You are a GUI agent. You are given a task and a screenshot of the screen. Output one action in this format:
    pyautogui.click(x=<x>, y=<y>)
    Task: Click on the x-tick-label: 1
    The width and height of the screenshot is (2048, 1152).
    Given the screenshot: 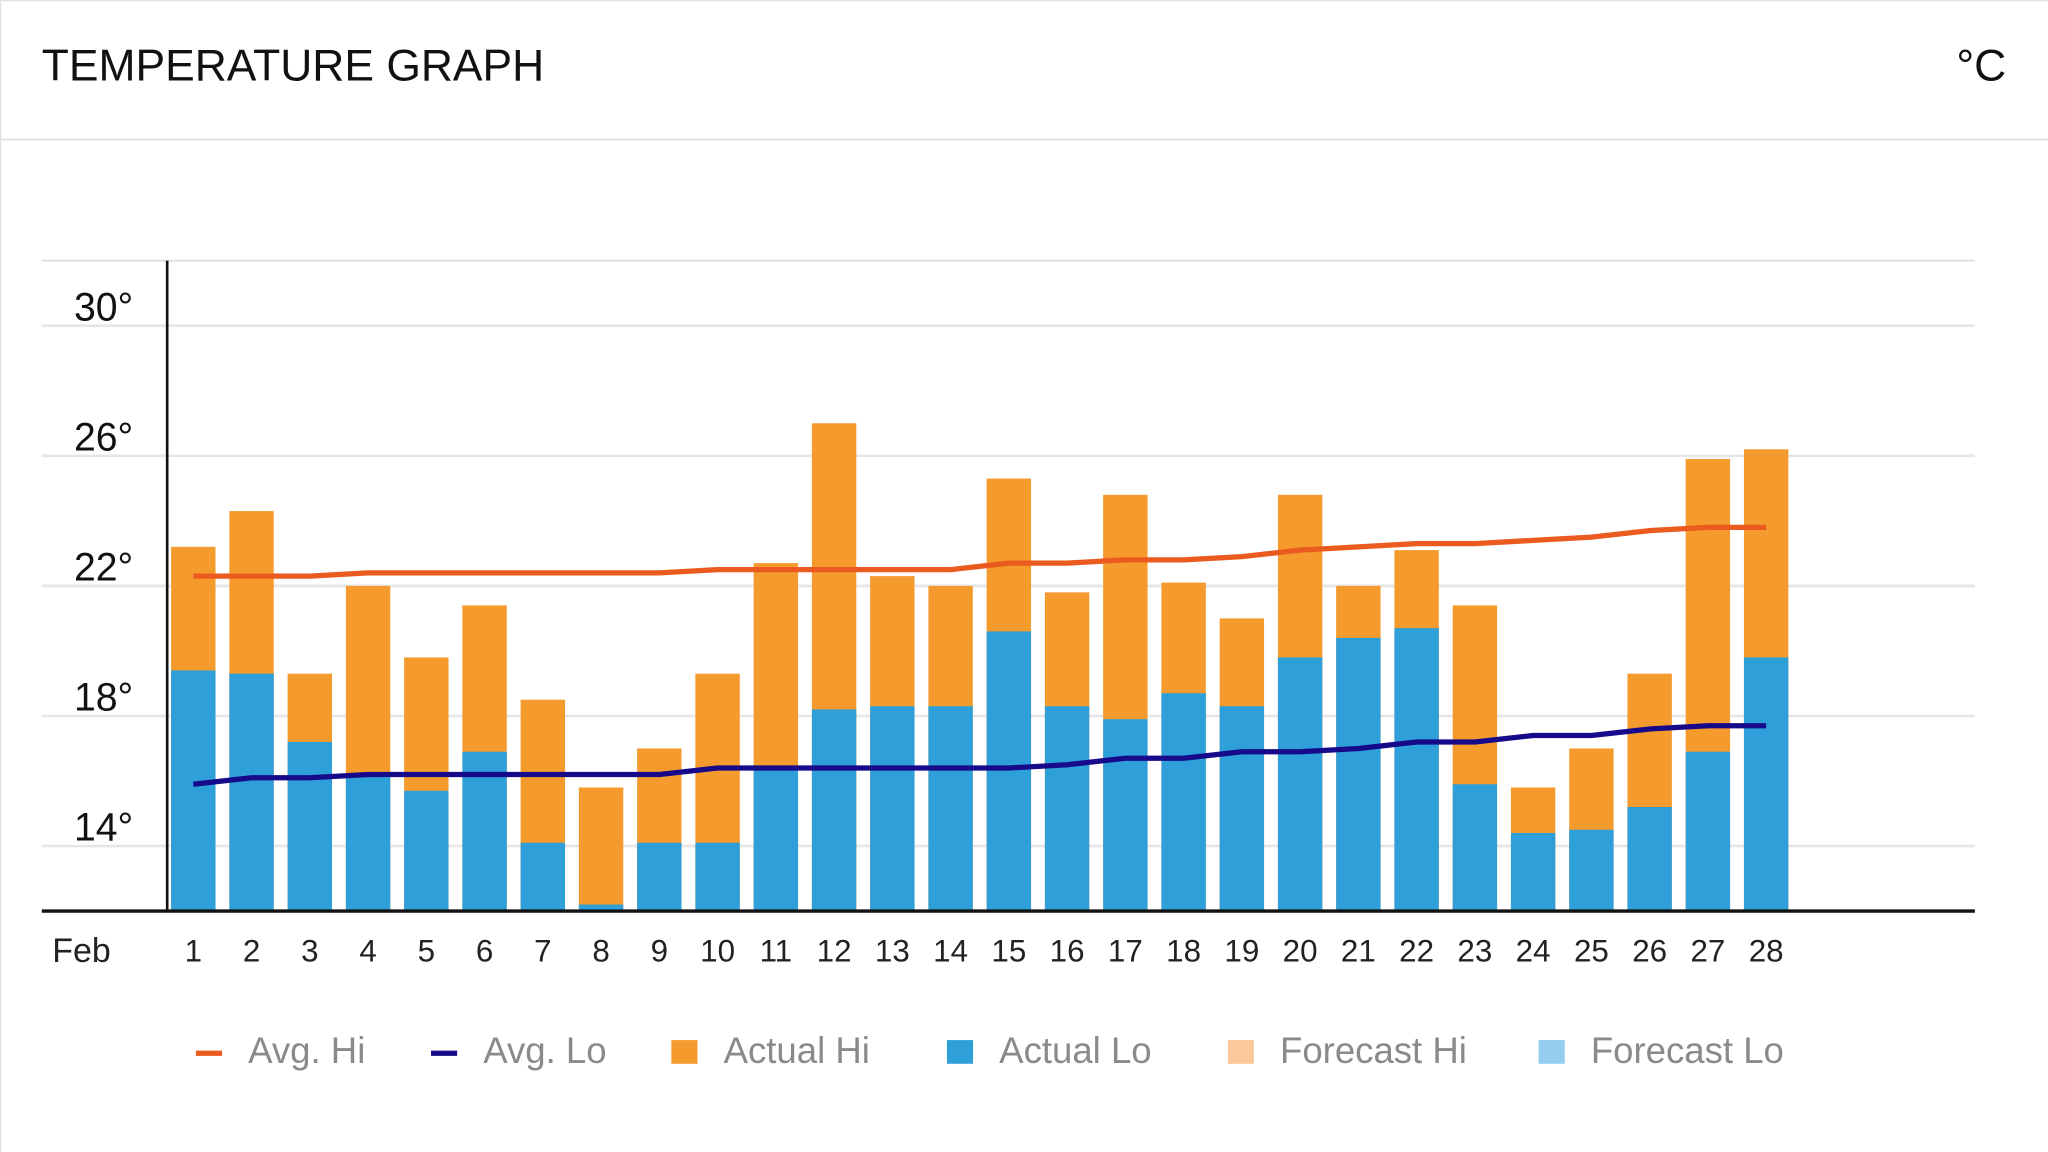 What is the action you would take?
    pyautogui.click(x=193, y=950)
    